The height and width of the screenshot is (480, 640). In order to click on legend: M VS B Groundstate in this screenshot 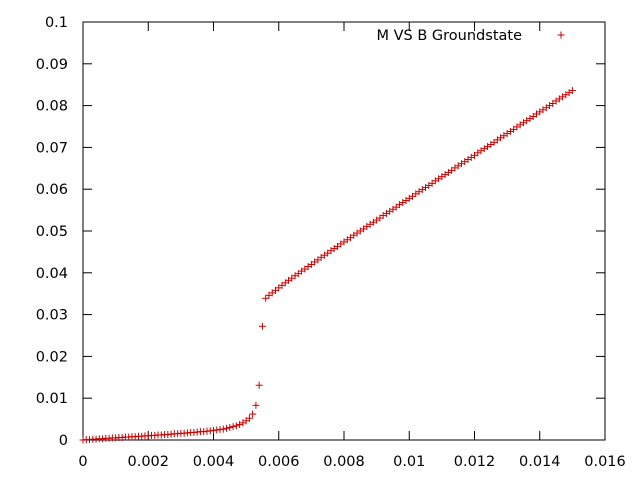, I will do `click(471, 36)`.